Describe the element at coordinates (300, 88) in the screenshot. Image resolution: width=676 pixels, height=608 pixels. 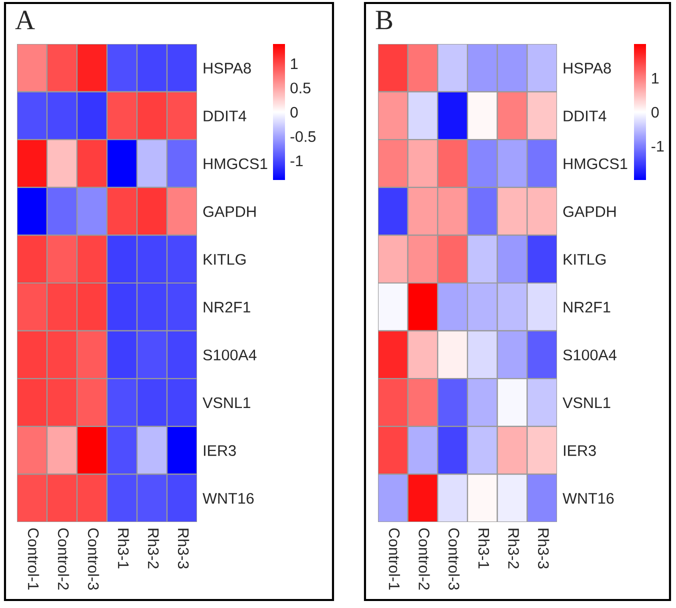
I see `color-bar-label: 0.5` at that location.